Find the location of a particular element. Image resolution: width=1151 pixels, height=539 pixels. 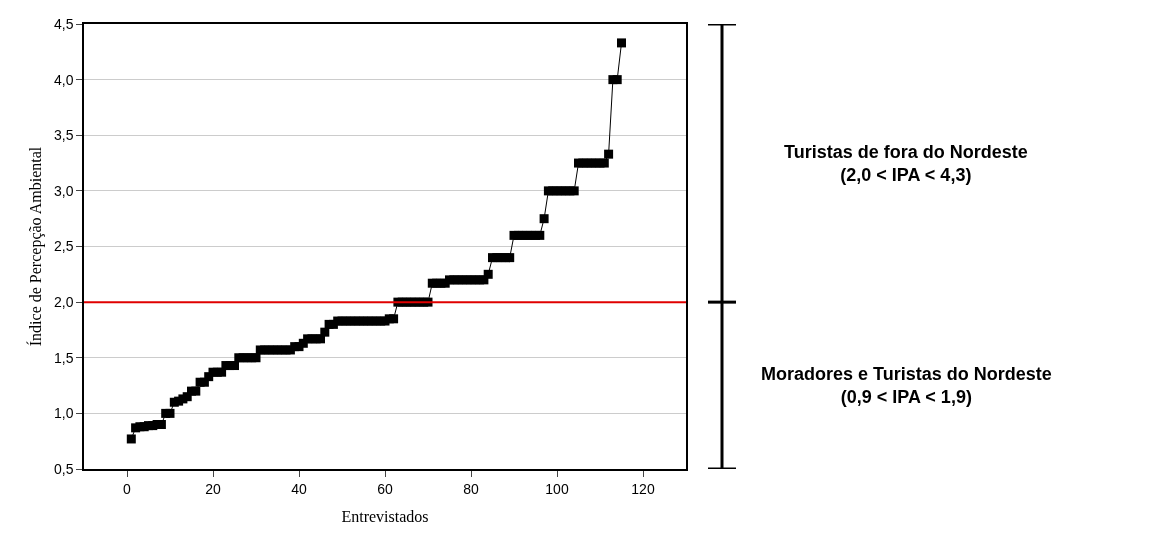

x-tick-label: 40 is located at coordinates (299, 488).